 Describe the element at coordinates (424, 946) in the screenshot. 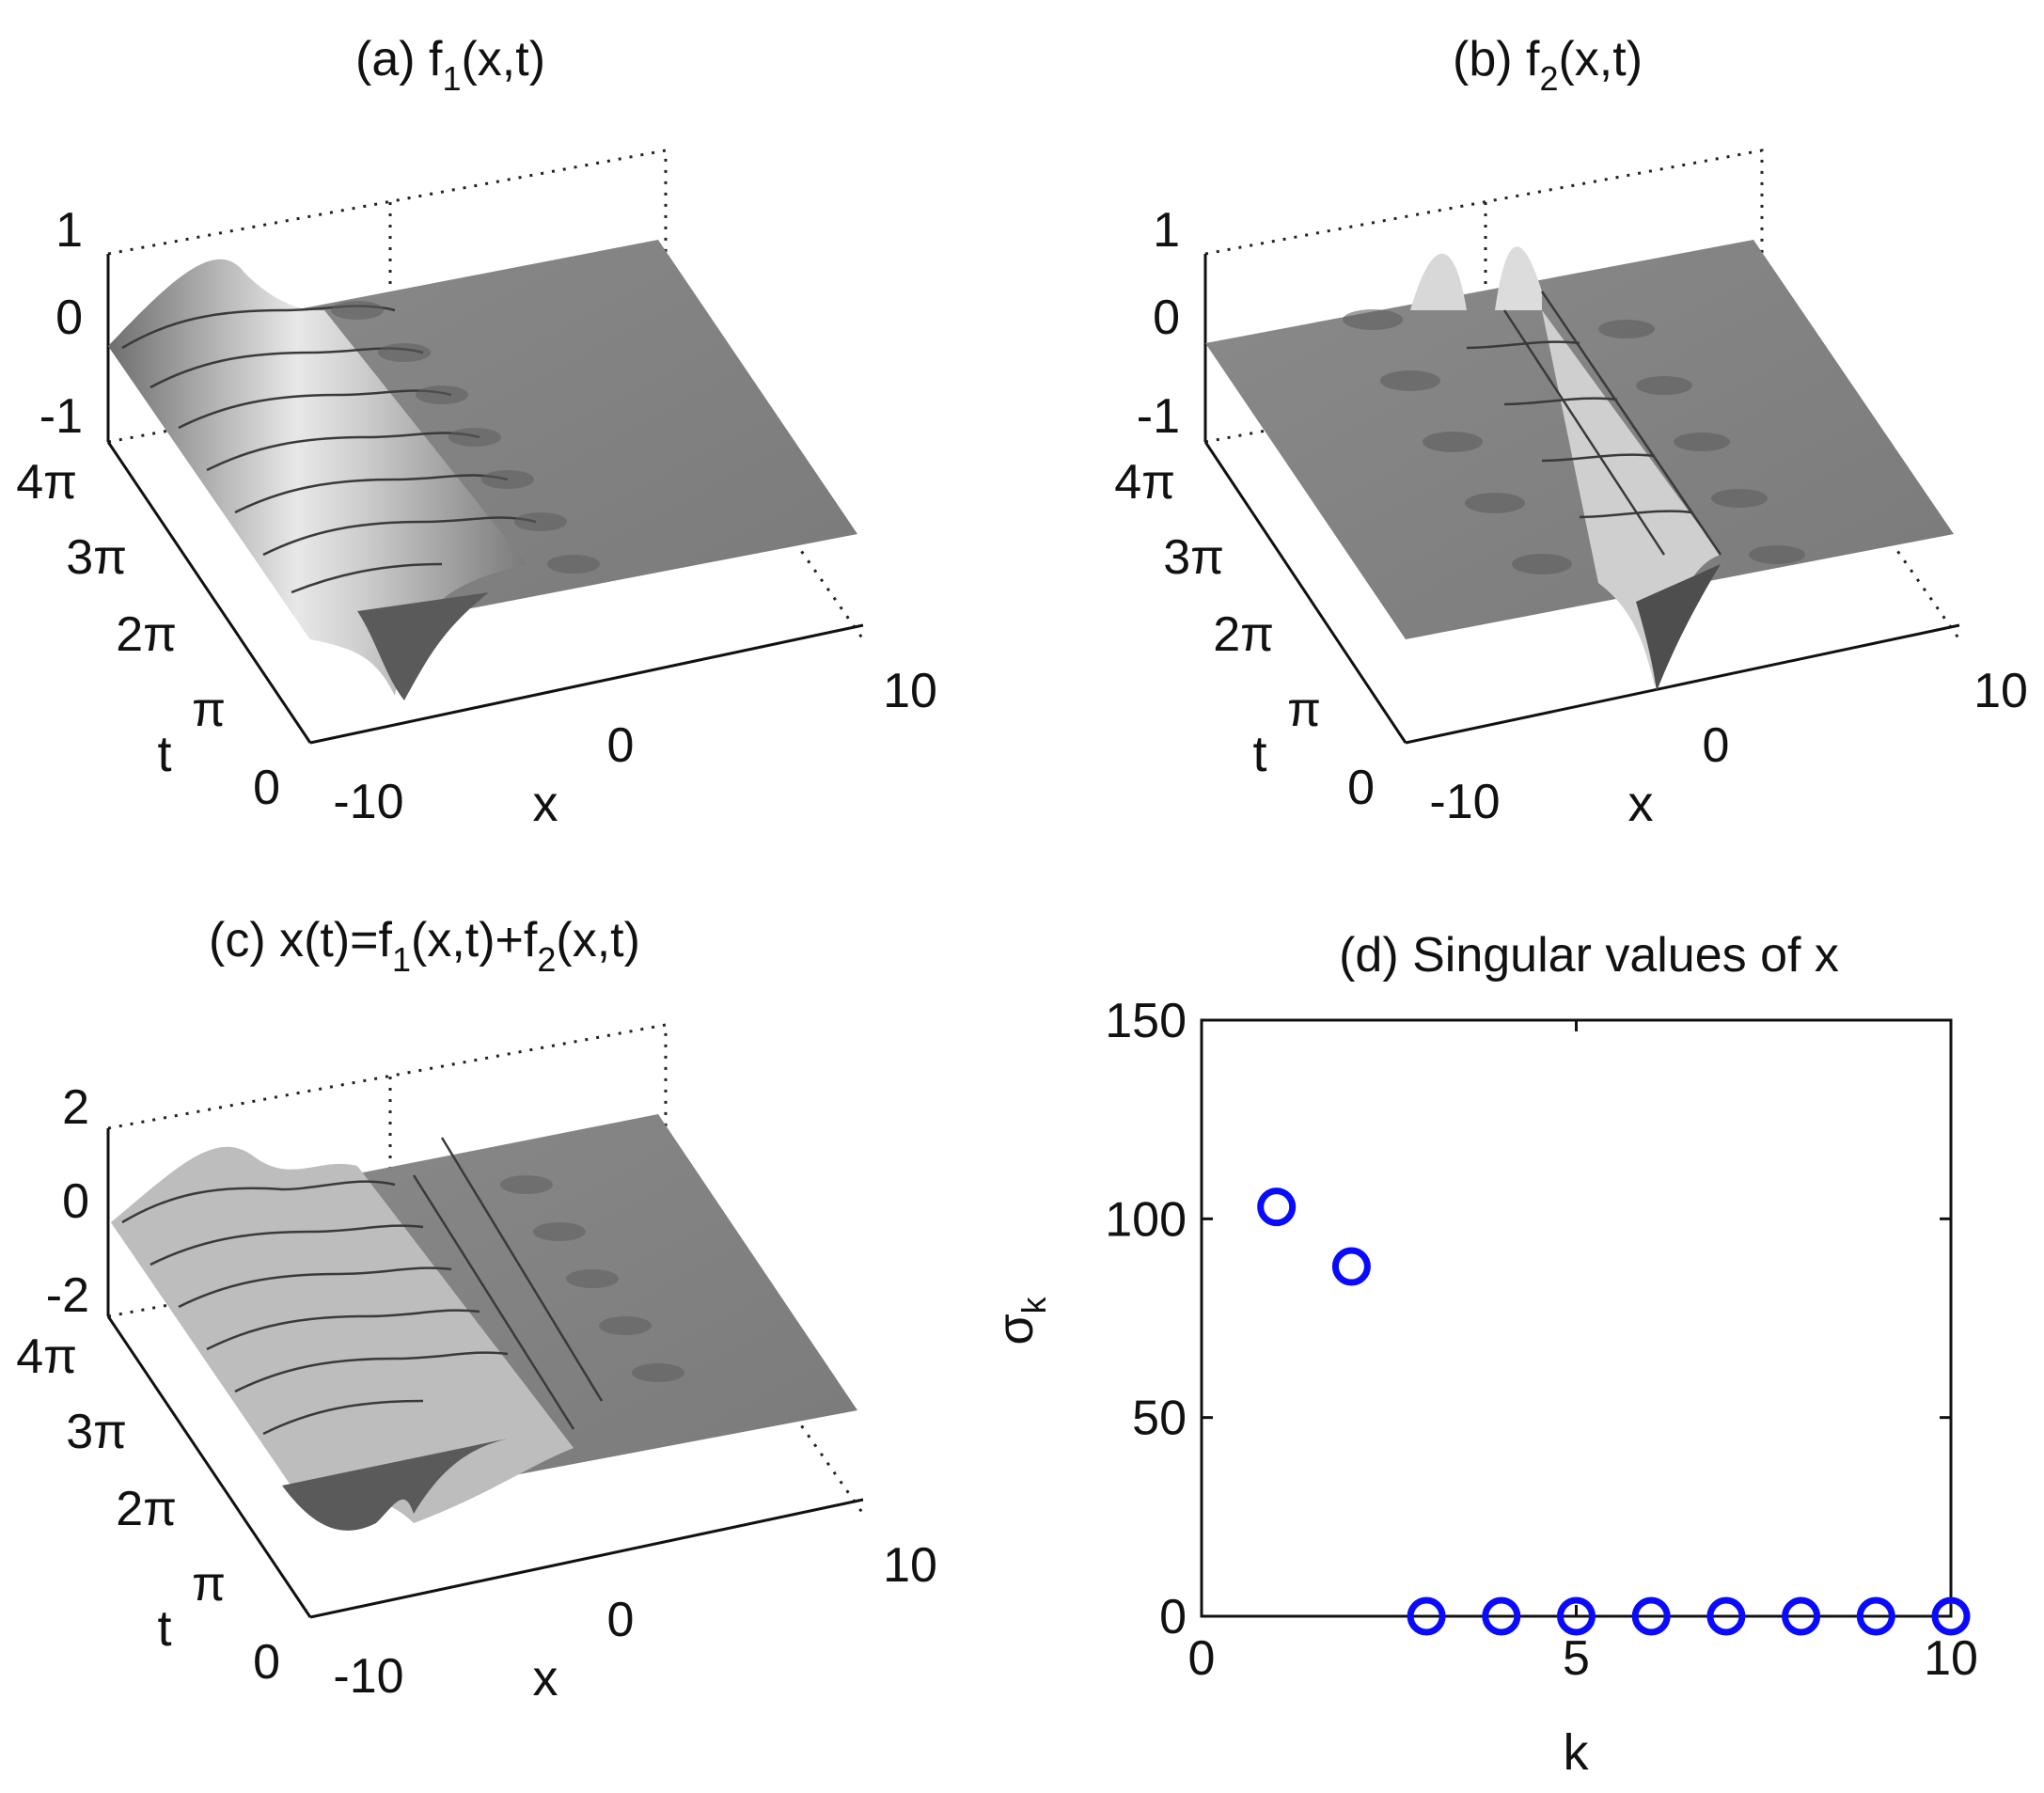

I see `panel-c-title: (c) x(t)=f1(x,t)+f2(x,t)` at that location.